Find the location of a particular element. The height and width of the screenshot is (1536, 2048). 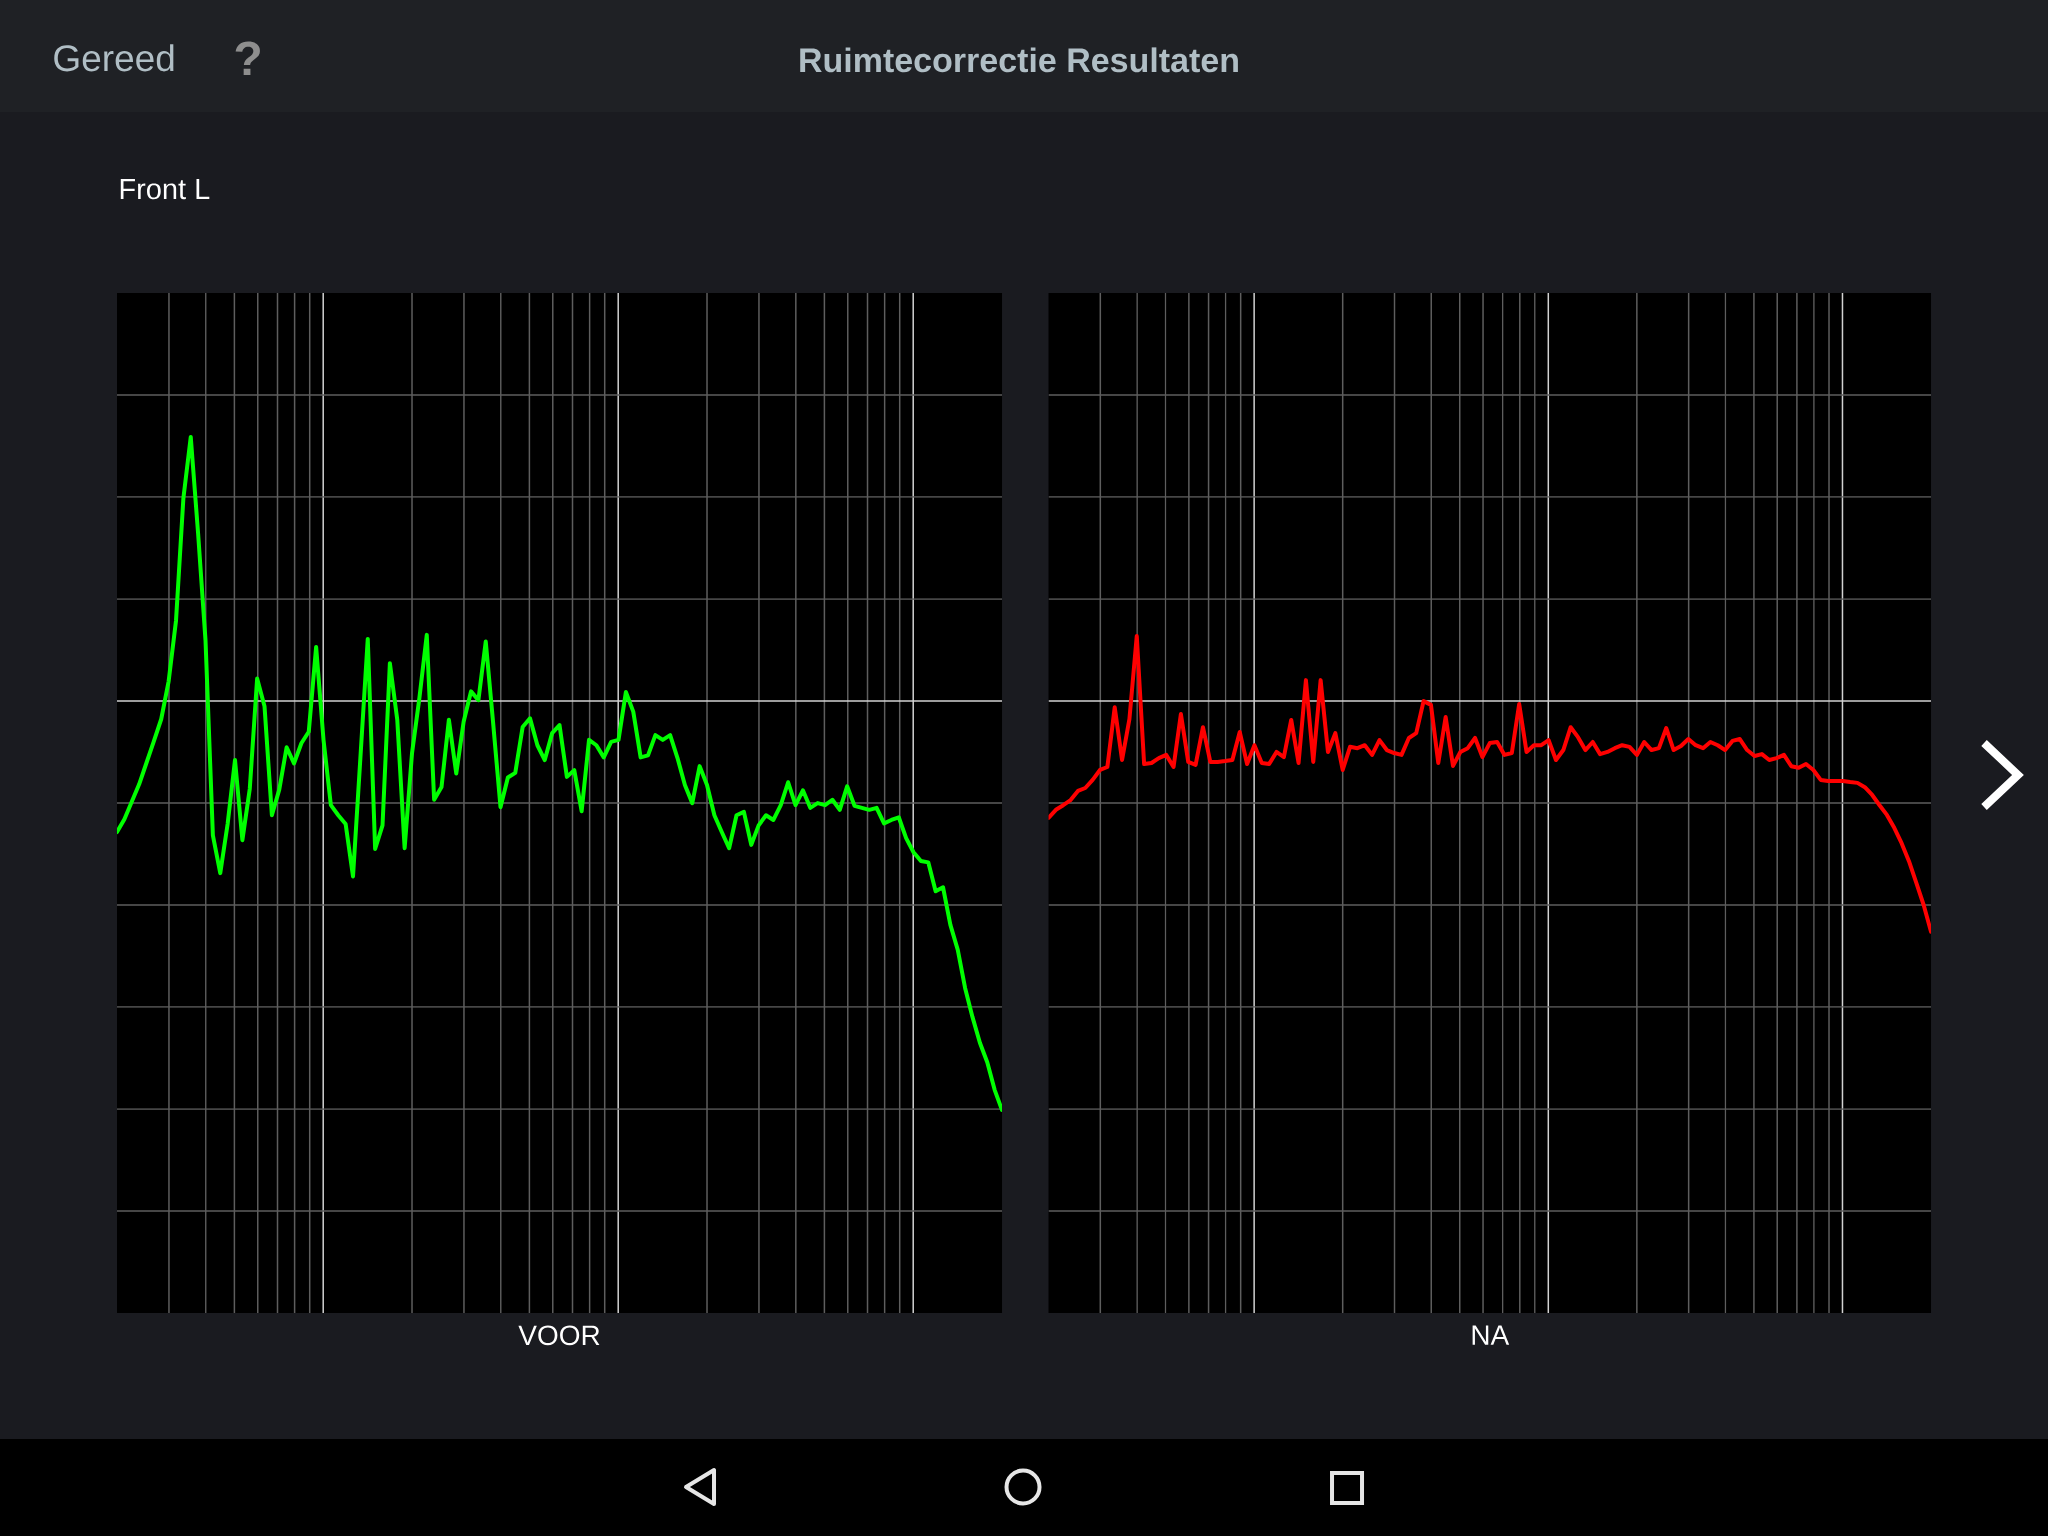

chart-subtitle: Front L is located at coordinates (165, 189).